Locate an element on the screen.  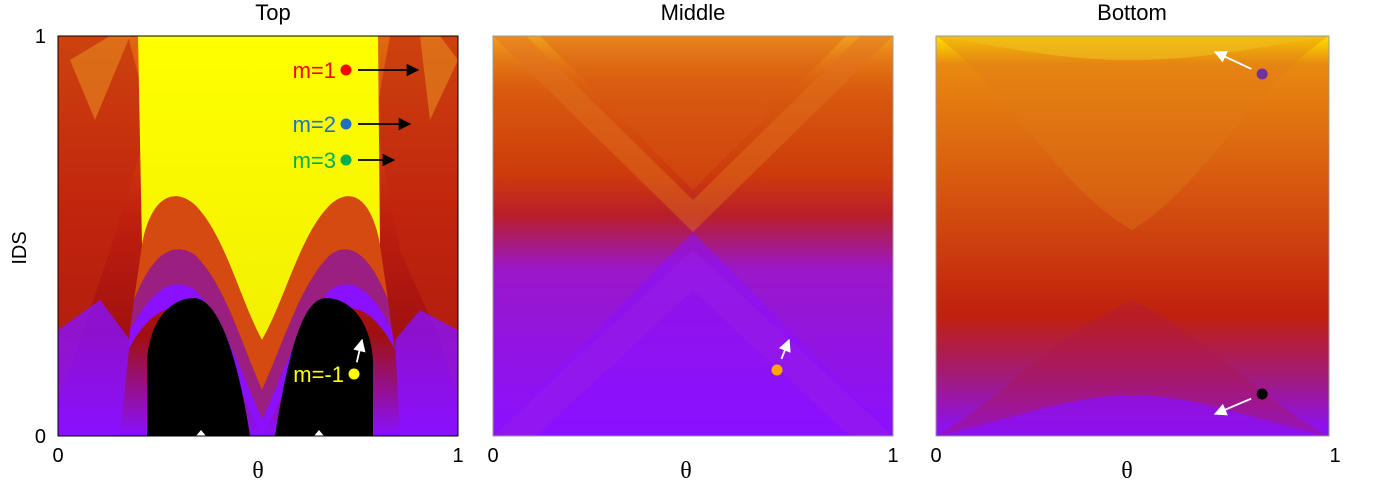
markers-top: m=1 m=2 m=3 m=-1 is located at coordinates (356, 222).